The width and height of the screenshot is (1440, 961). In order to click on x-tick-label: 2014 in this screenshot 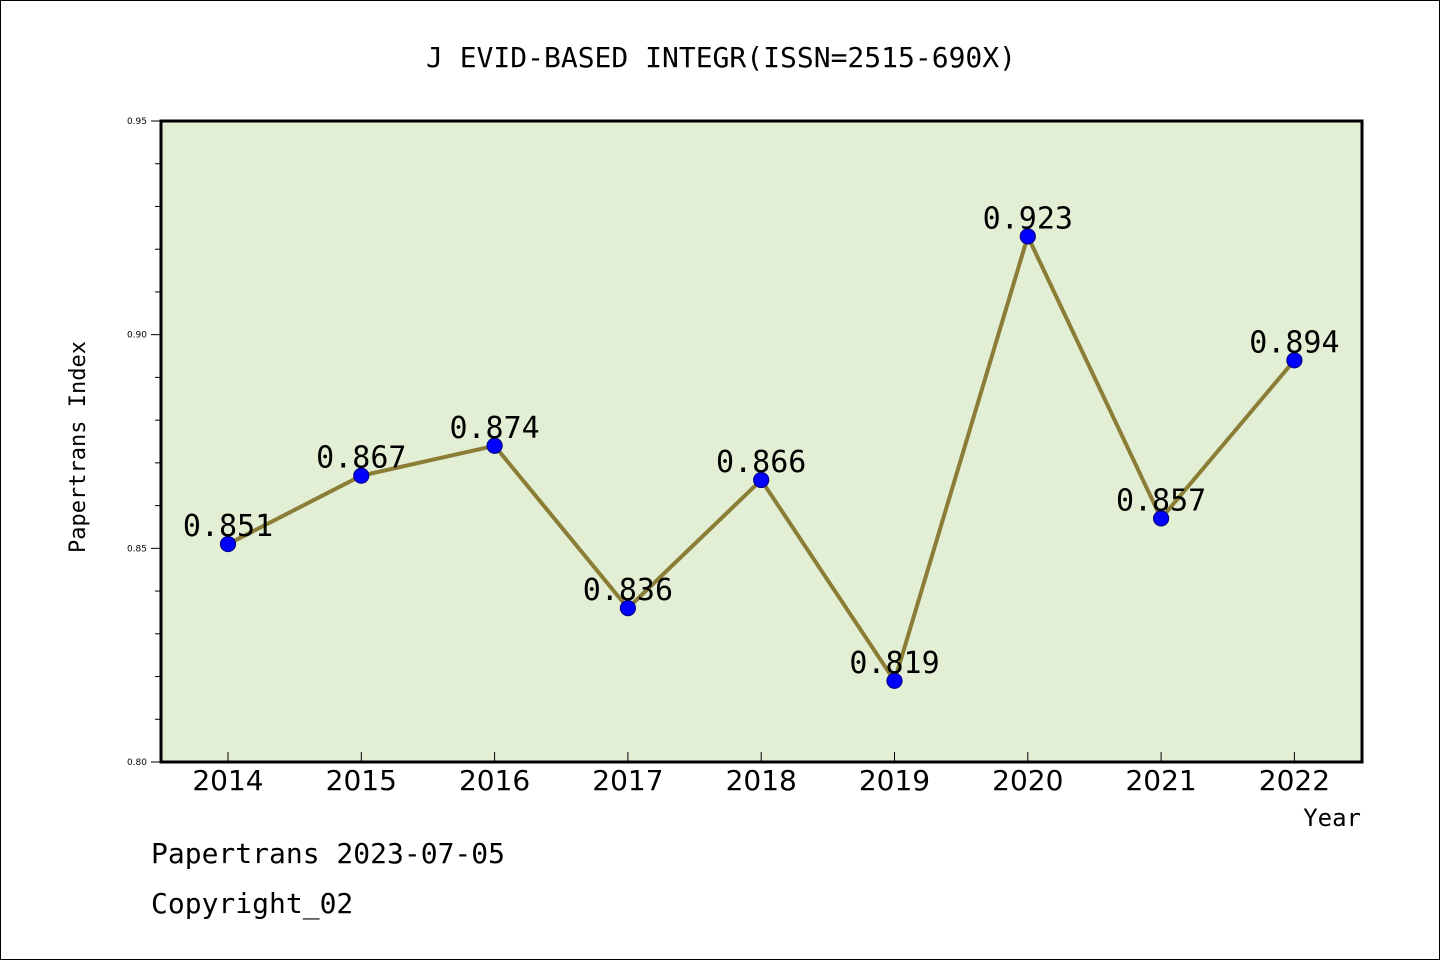, I will do `click(227, 780)`.